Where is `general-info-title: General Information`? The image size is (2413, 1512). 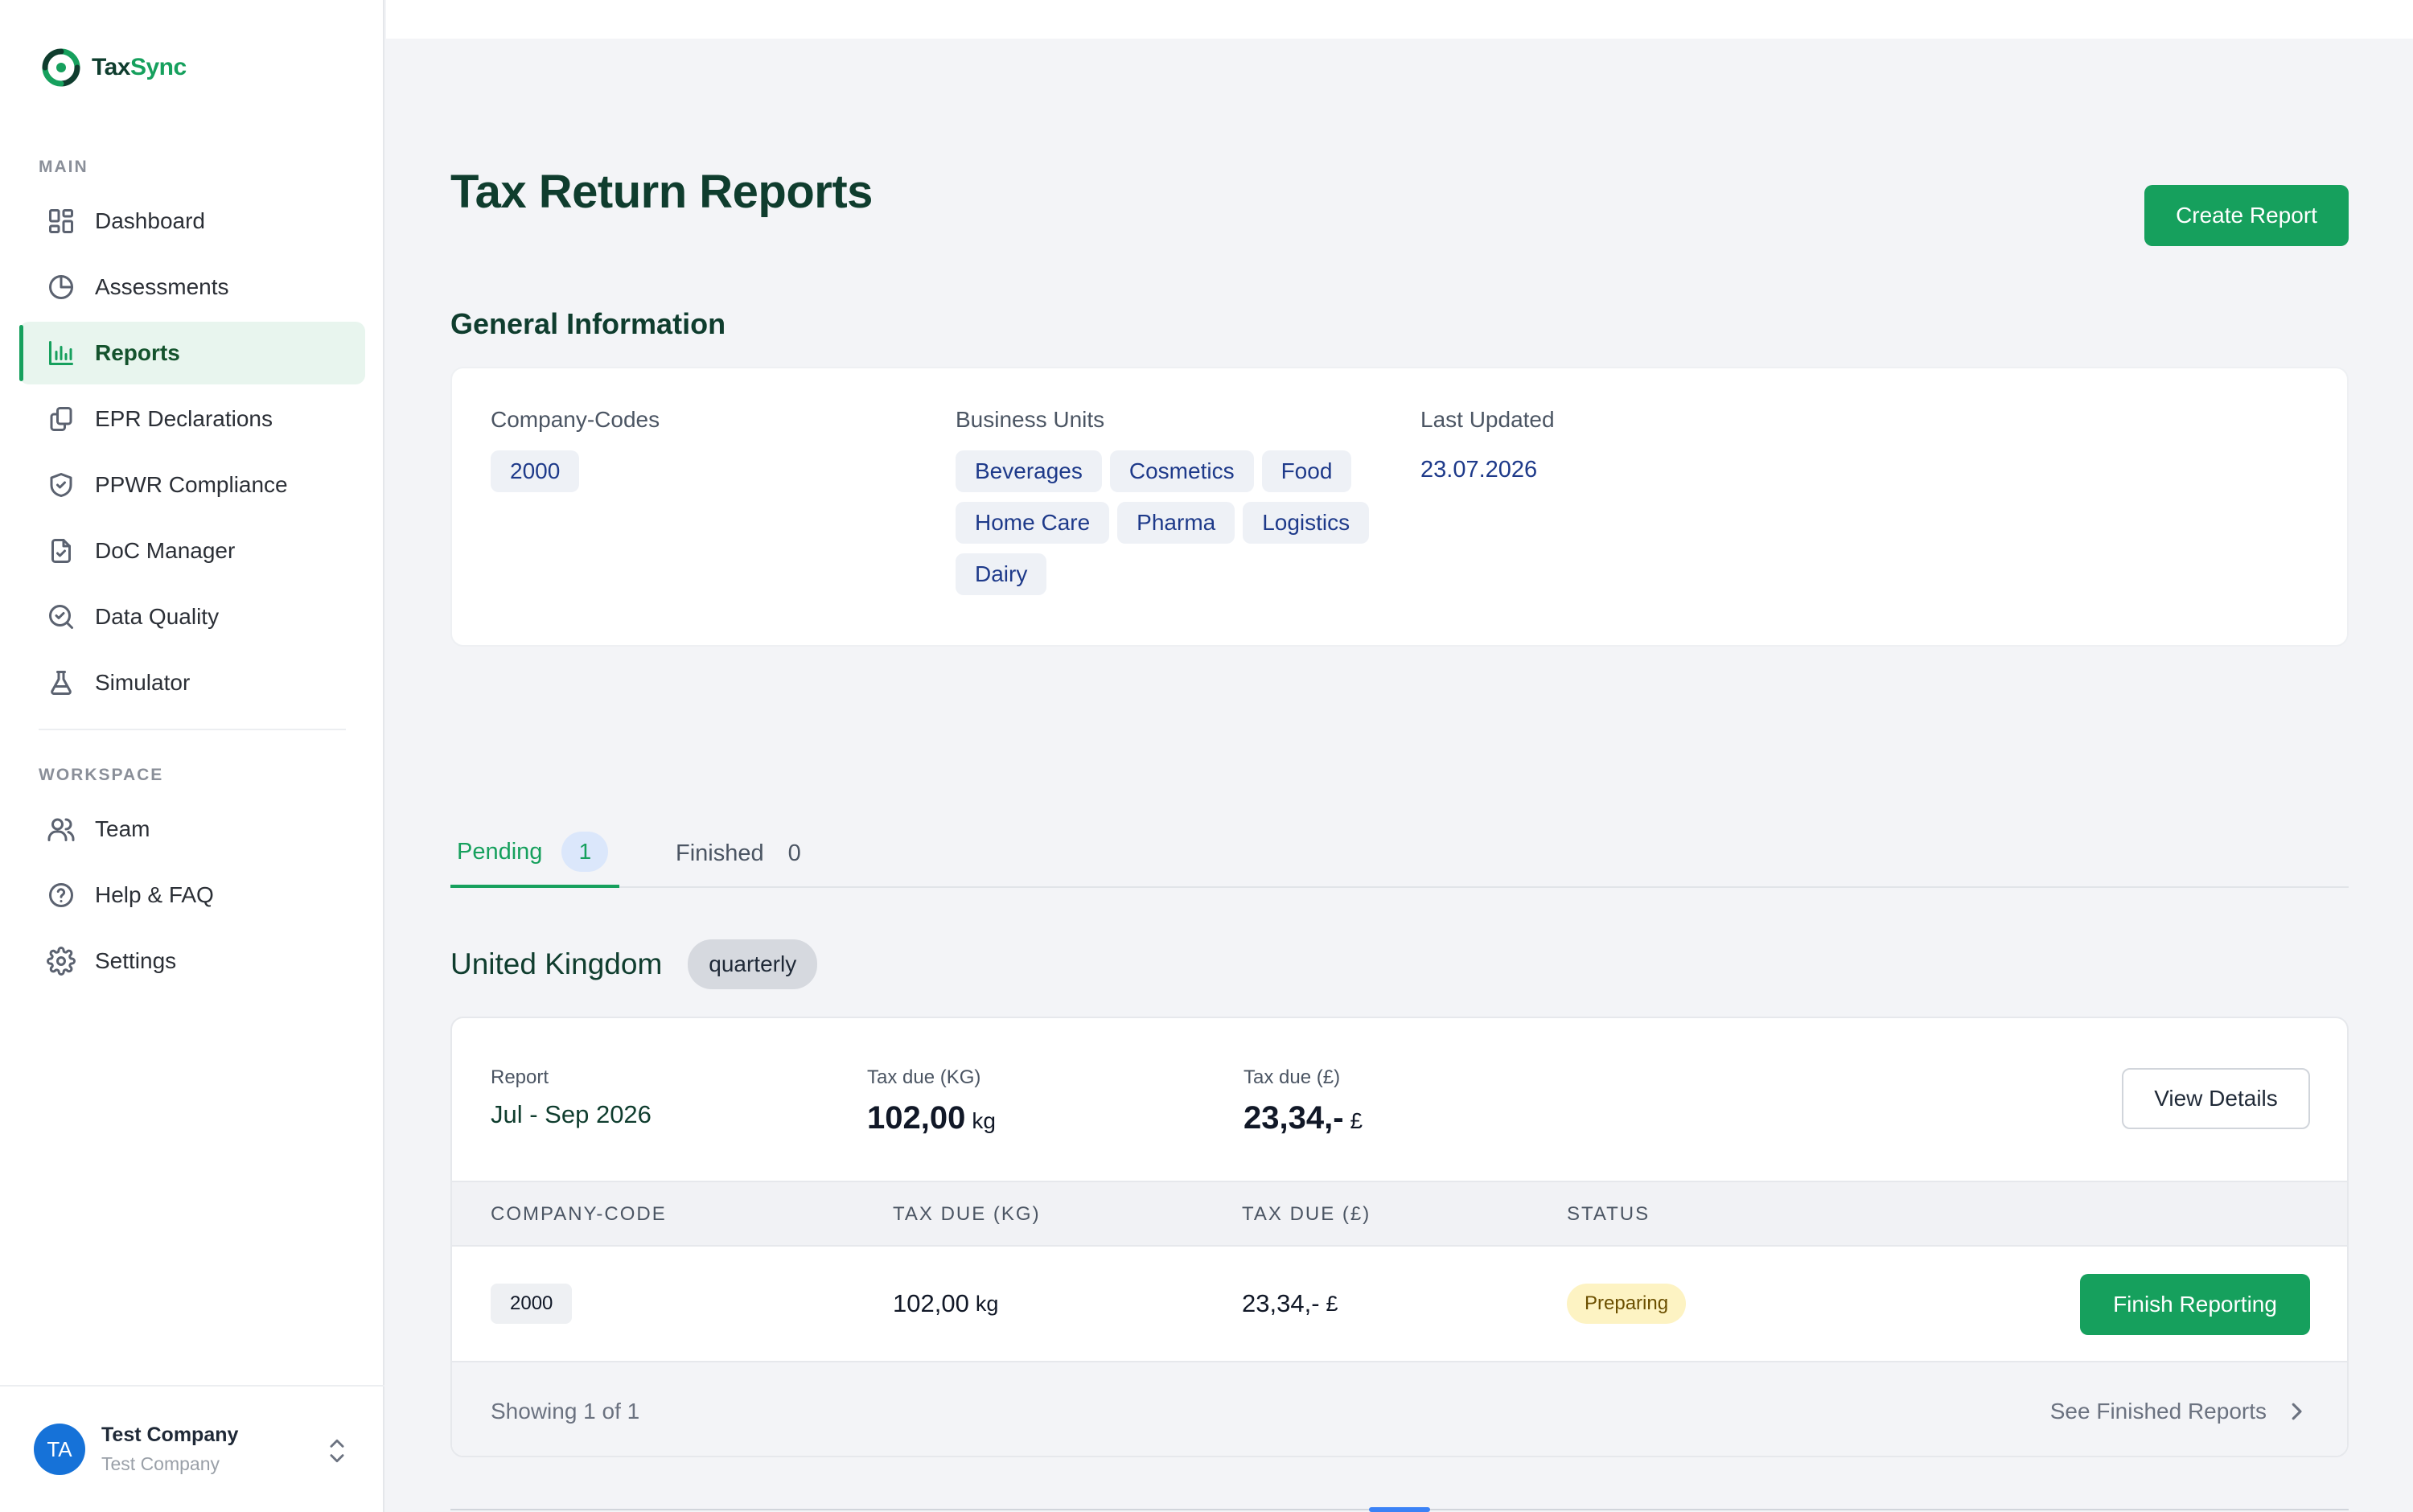 general-info-title: General Information is located at coordinates (588, 324).